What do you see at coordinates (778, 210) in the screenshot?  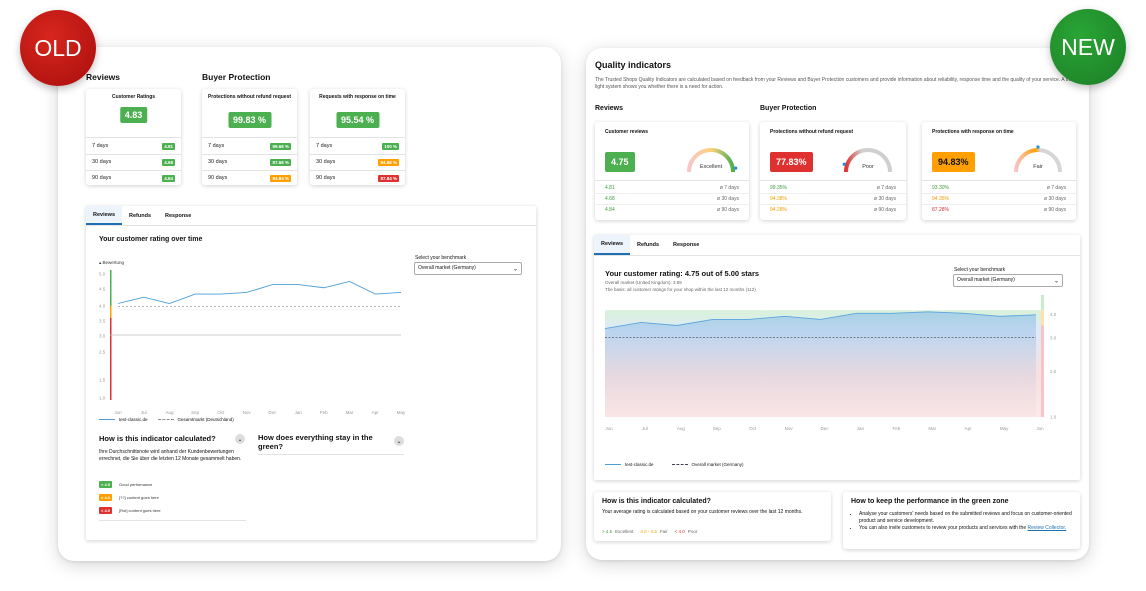 I see `new-card-row-value: 94.28%` at bounding box center [778, 210].